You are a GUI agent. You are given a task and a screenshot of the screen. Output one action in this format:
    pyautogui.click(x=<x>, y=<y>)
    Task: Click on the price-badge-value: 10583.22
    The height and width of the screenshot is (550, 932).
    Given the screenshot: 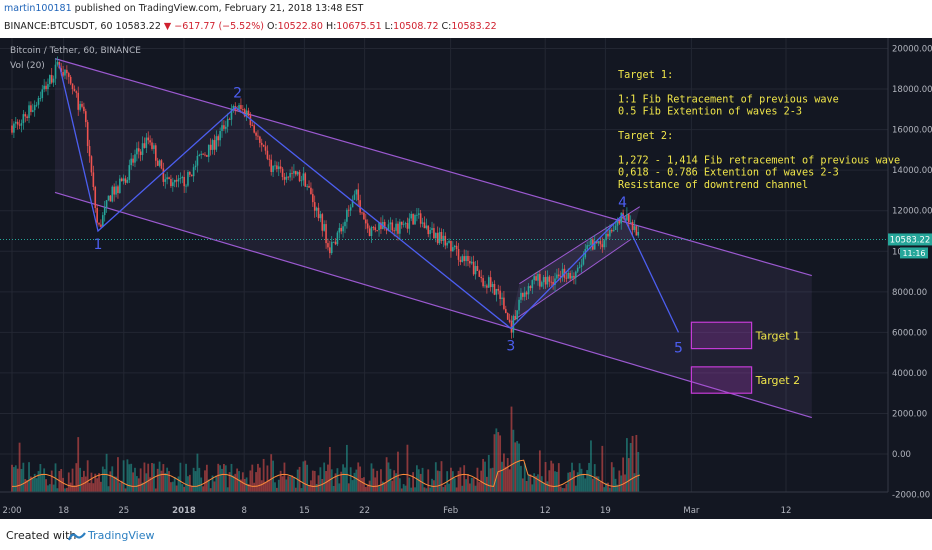 What is the action you would take?
    pyautogui.click(x=910, y=240)
    